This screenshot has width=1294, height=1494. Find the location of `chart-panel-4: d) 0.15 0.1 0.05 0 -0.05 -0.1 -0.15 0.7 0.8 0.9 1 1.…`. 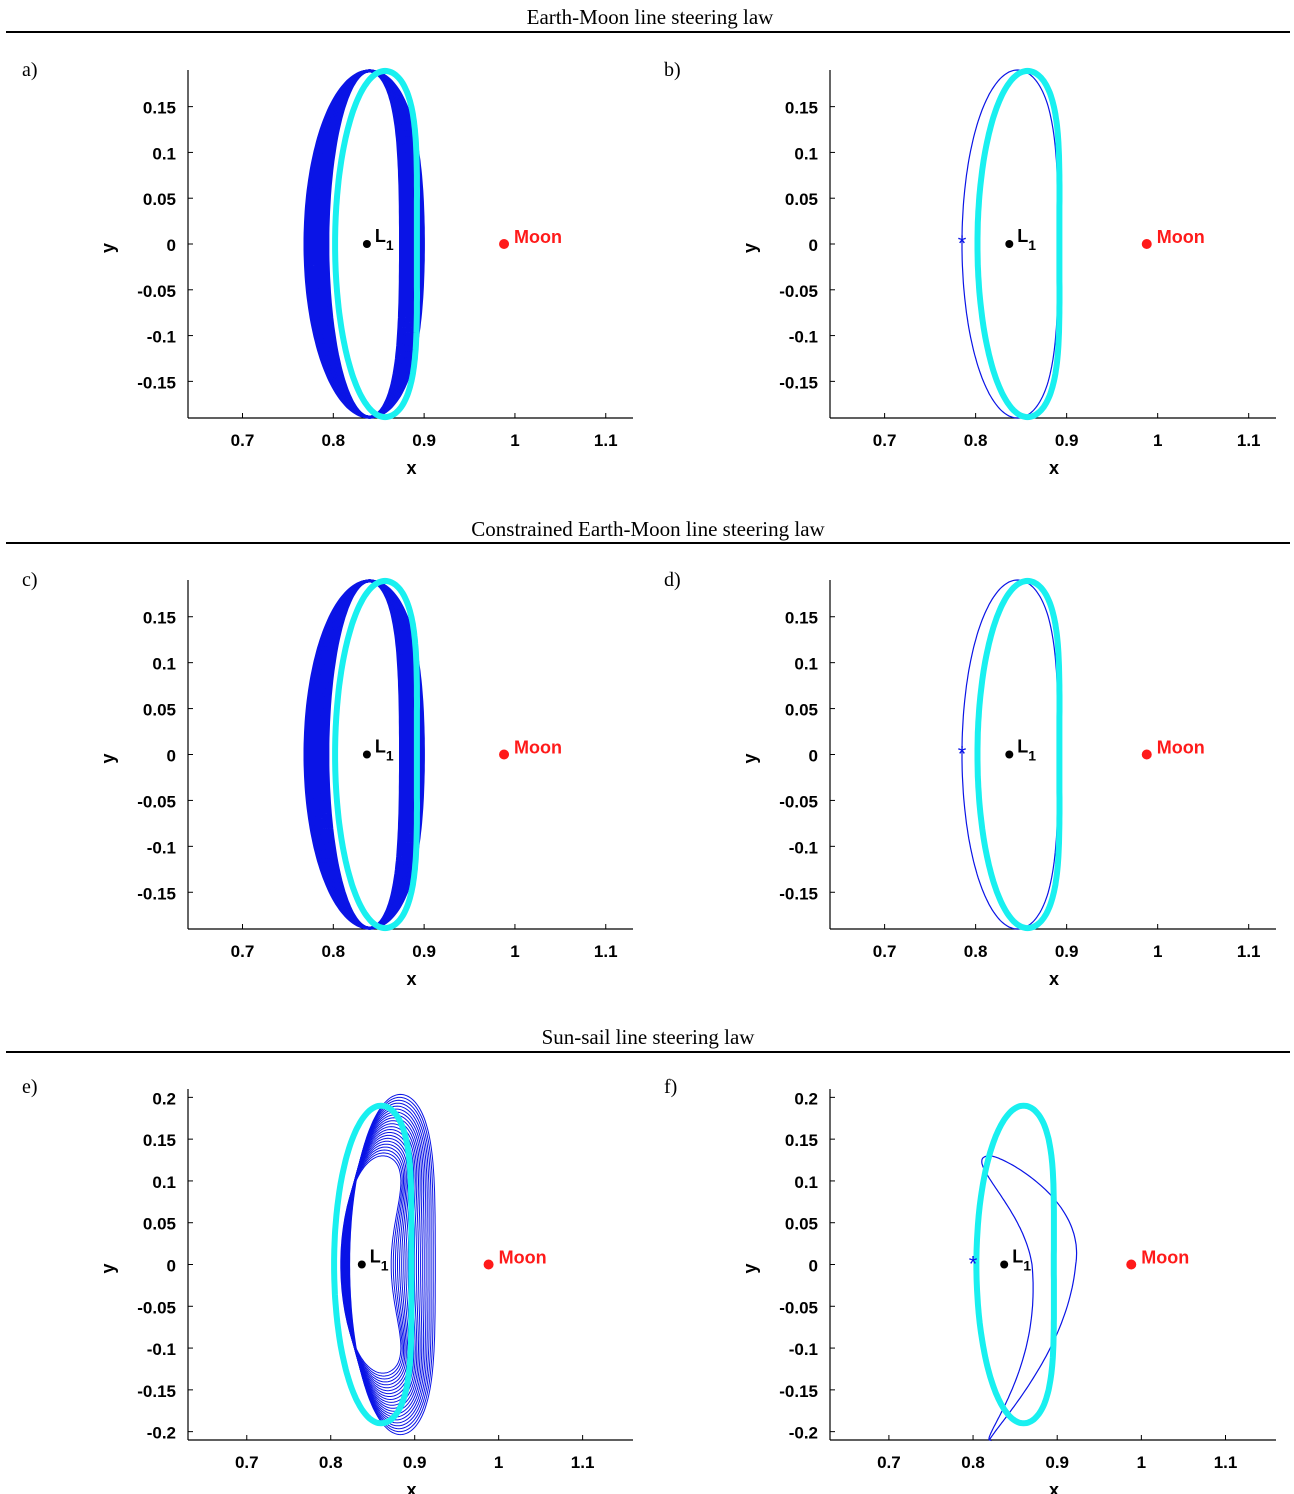

chart-panel-4: d) 0.15 0.1 0.05 0 -0.05 -0.1 -0.15 0.7 0.8 0.9 1 1.… is located at coordinates (970, 779).